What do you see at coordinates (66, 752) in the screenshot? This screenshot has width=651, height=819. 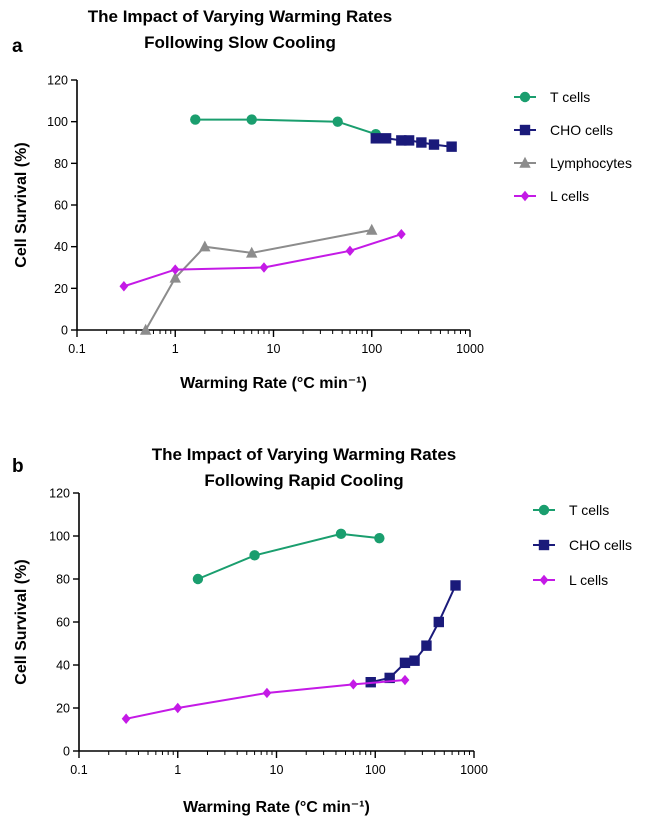 I see `y-tick-label: 0` at bounding box center [66, 752].